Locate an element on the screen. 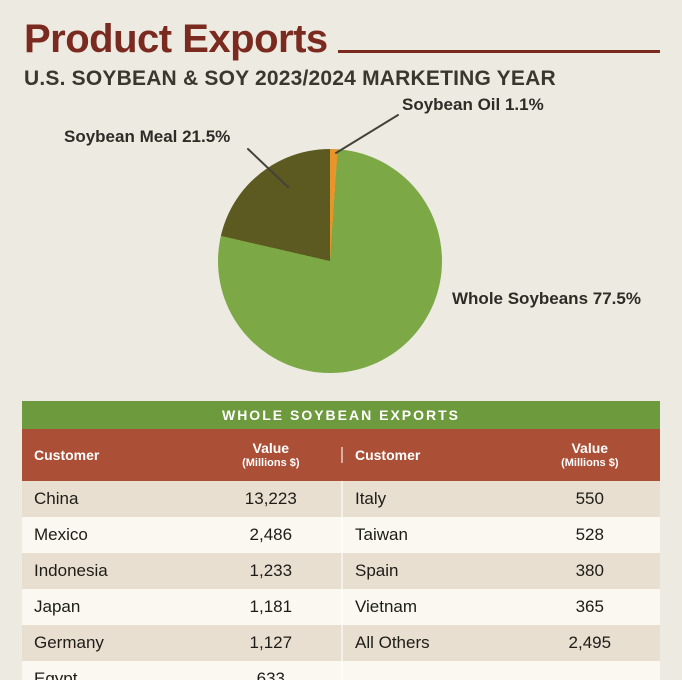  cell-customer: Indonesia is located at coordinates (71, 570).